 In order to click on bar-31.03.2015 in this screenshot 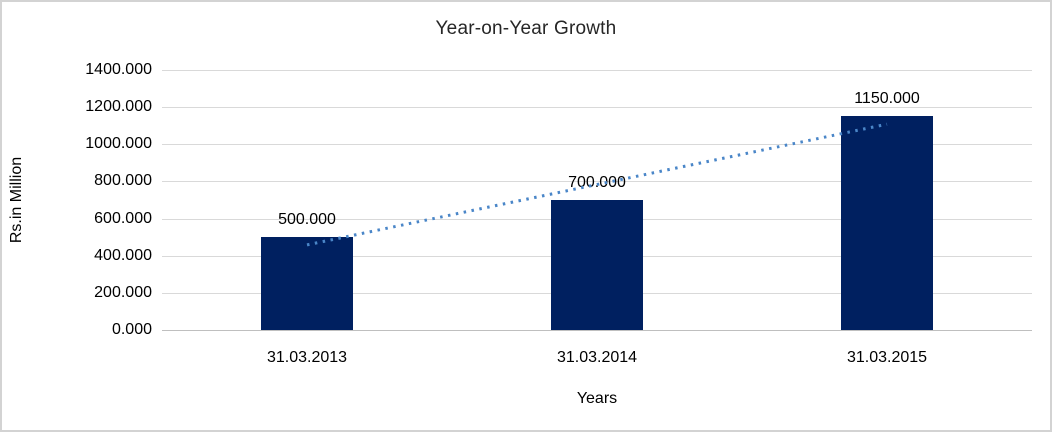, I will do `click(887, 223)`.